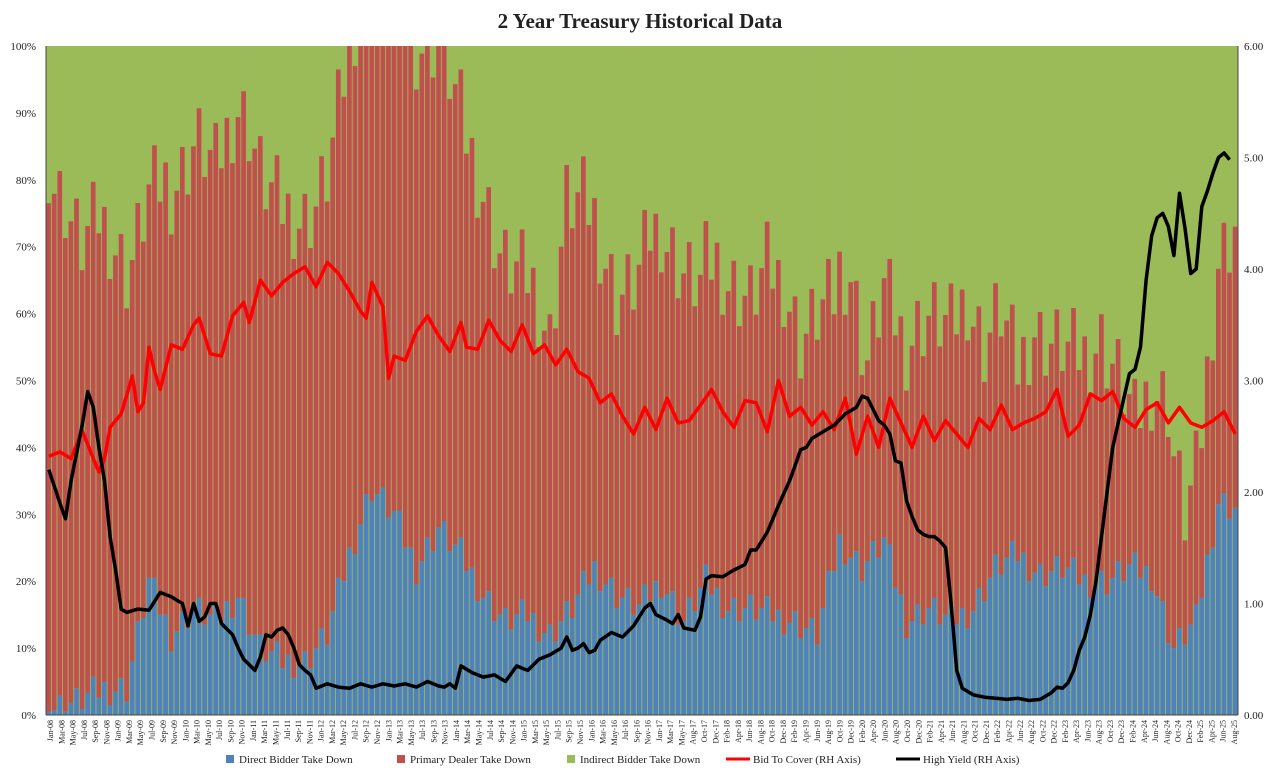 The width and height of the screenshot is (1280, 778). Describe the element at coordinates (1099, 732) in the screenshot. I see `x-tick-label: Aug-23` at that location.